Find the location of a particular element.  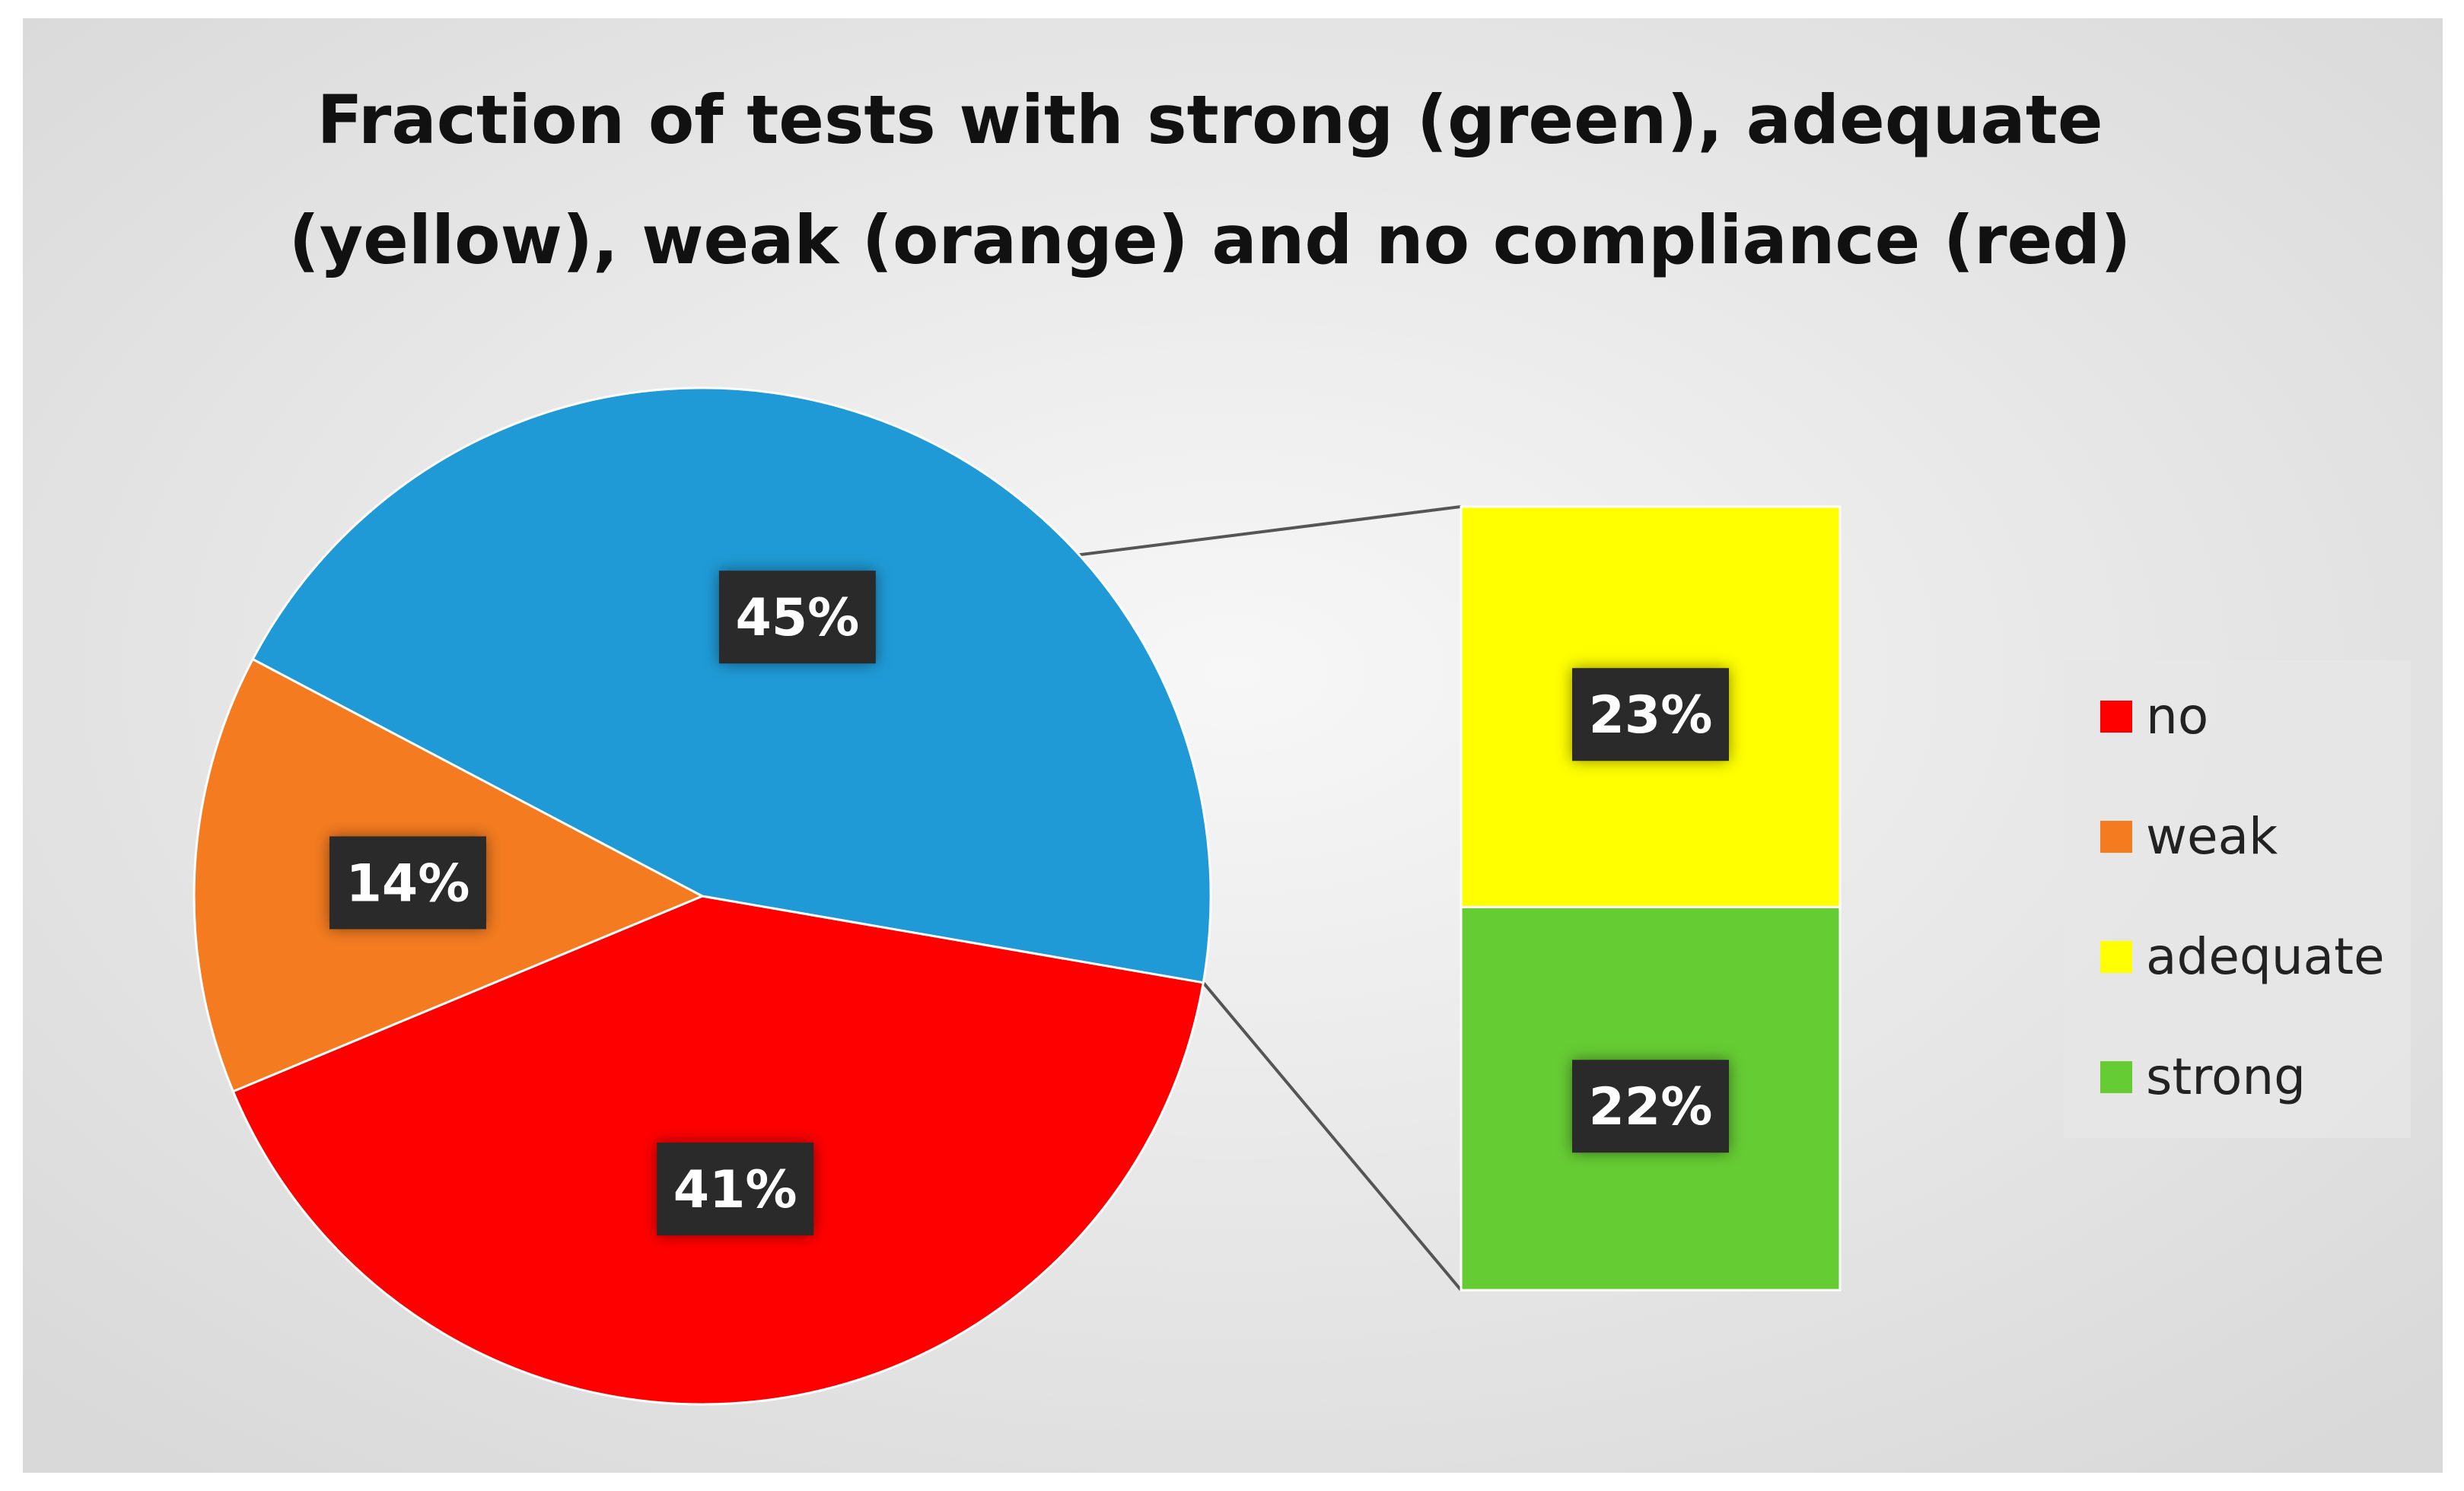

legend-swatch-no is located at coordinates (2116, 717).